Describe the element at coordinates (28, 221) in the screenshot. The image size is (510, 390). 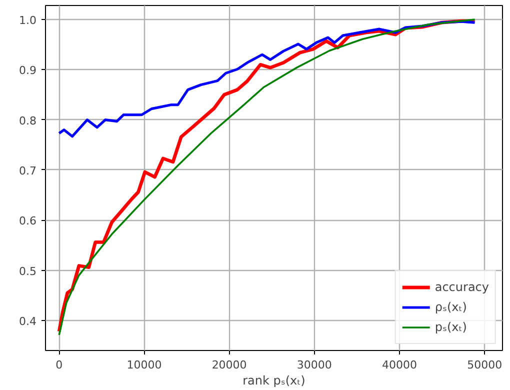
I see `y-tick-label: 0.6` at that location.